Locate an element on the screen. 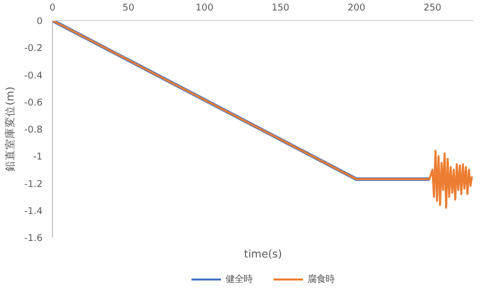 Image resolution: width=495 pixels, height=297 pixels. y-tick-label: -0.6 is located at coordinates (33, 102).